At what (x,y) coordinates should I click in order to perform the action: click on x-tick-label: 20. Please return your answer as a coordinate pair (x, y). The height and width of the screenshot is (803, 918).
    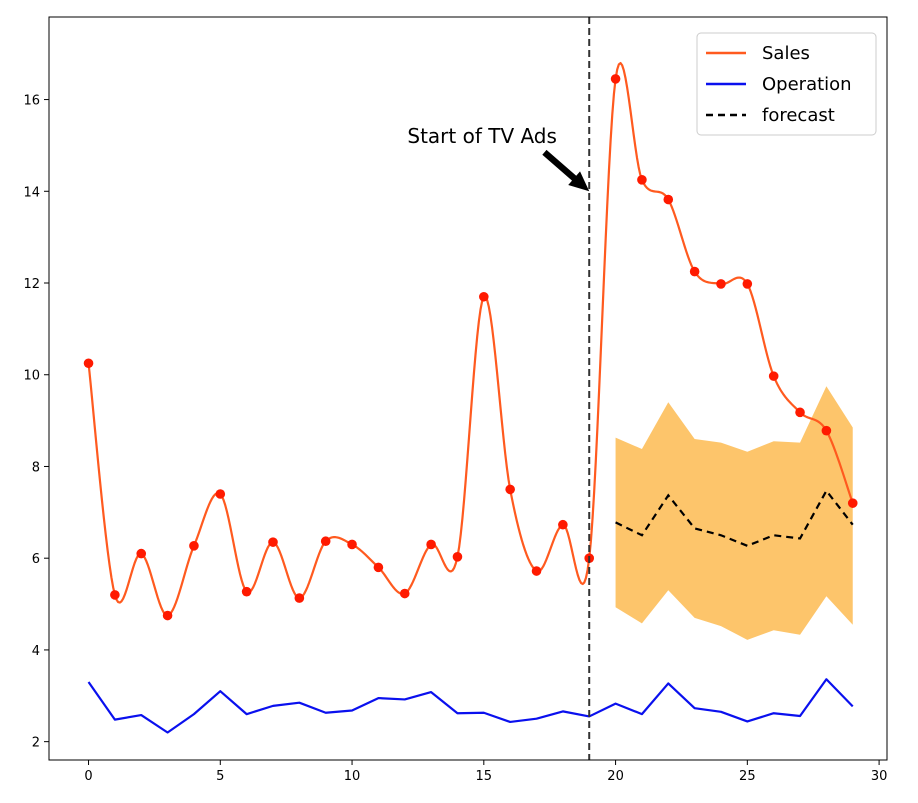
    Looking at the image, I should click on (615, 776).